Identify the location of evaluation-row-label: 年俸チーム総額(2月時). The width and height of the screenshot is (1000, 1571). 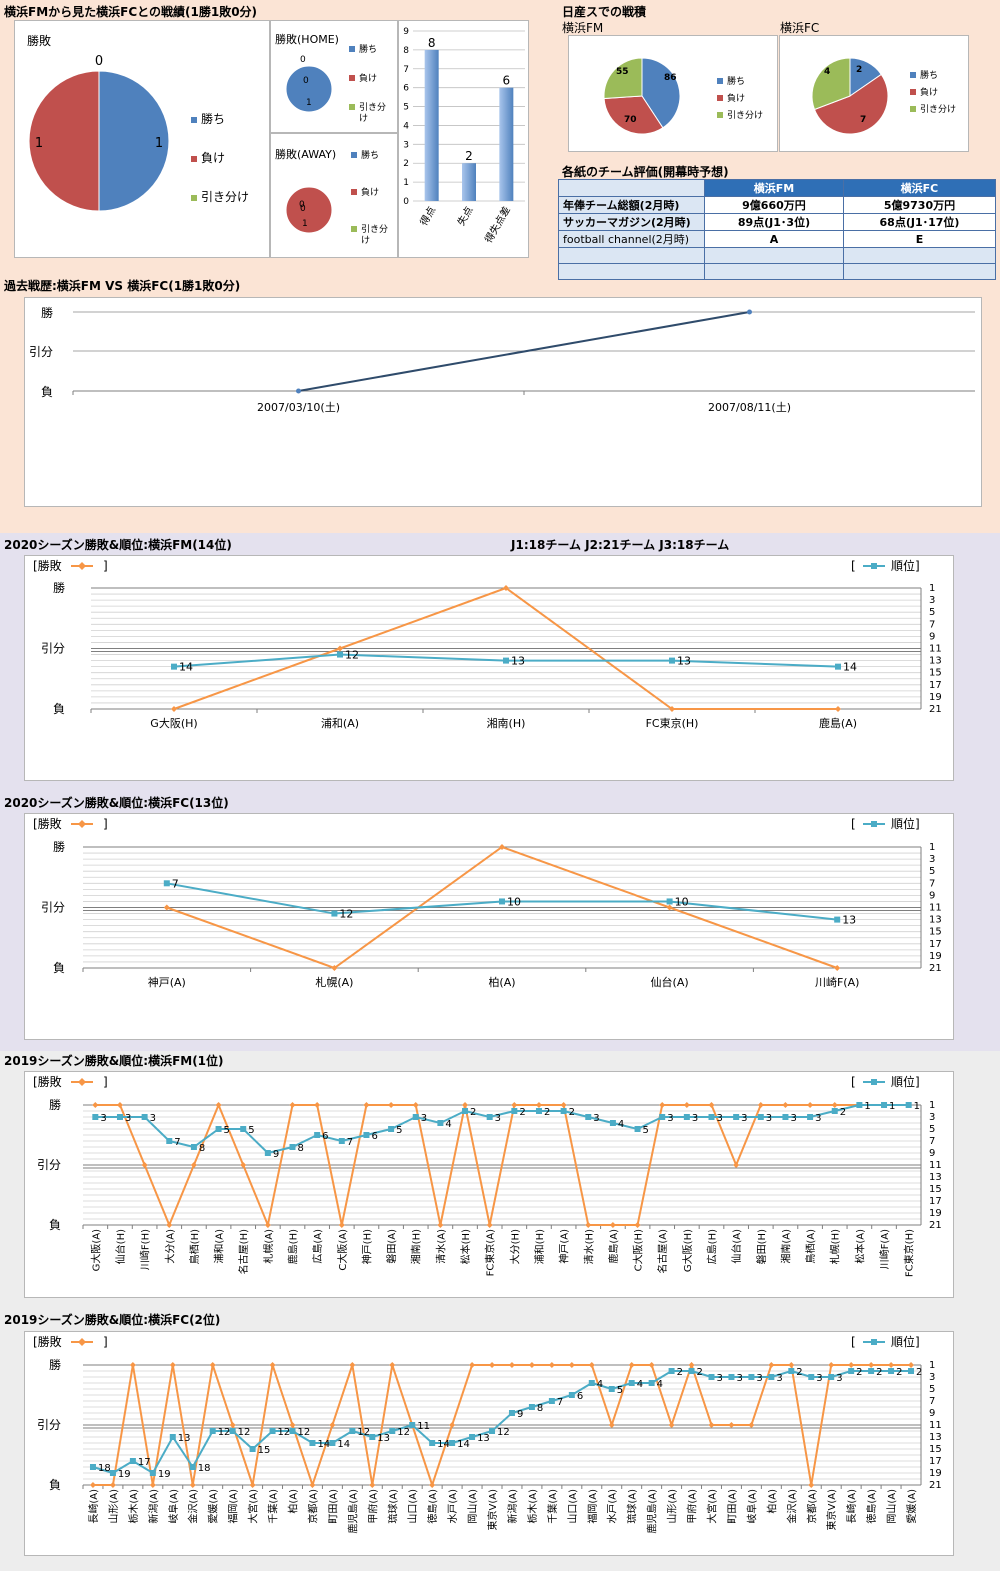
(631, 205).